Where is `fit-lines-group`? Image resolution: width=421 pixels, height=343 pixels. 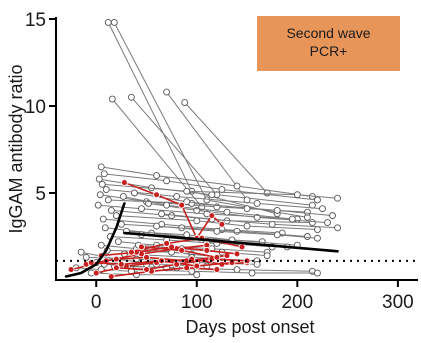 fit-lines-group is located at coordinates (201, 240).